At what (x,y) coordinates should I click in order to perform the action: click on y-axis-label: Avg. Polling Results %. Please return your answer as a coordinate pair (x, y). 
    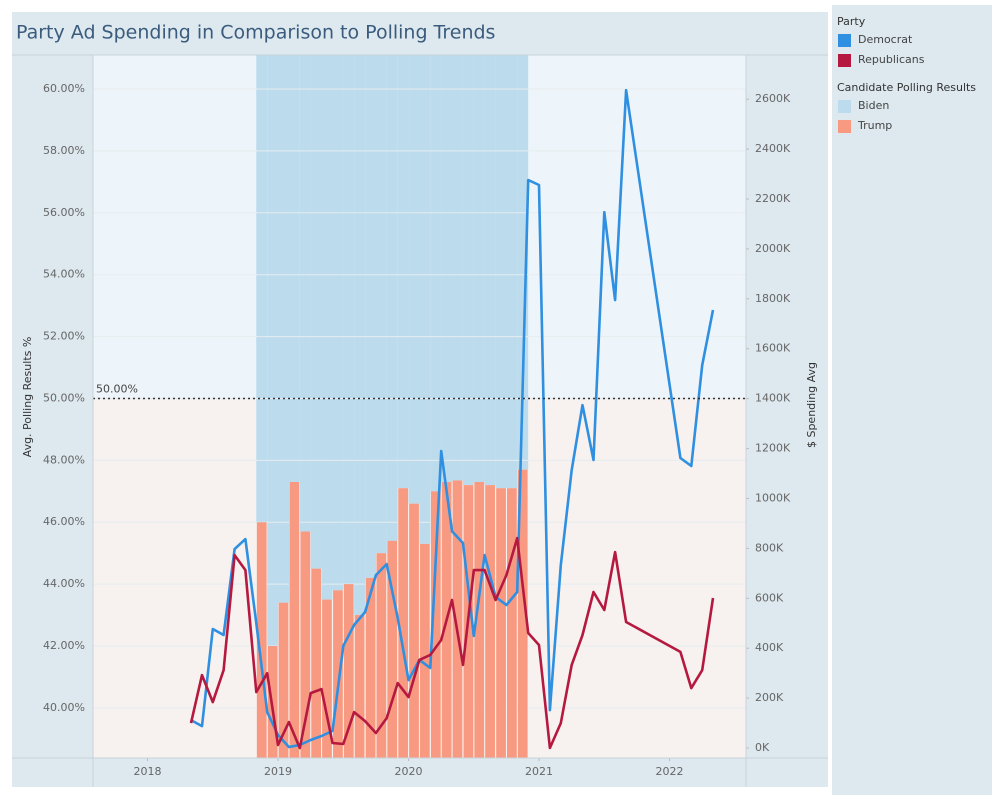
    Looking at the image, I should click on (27, 397).